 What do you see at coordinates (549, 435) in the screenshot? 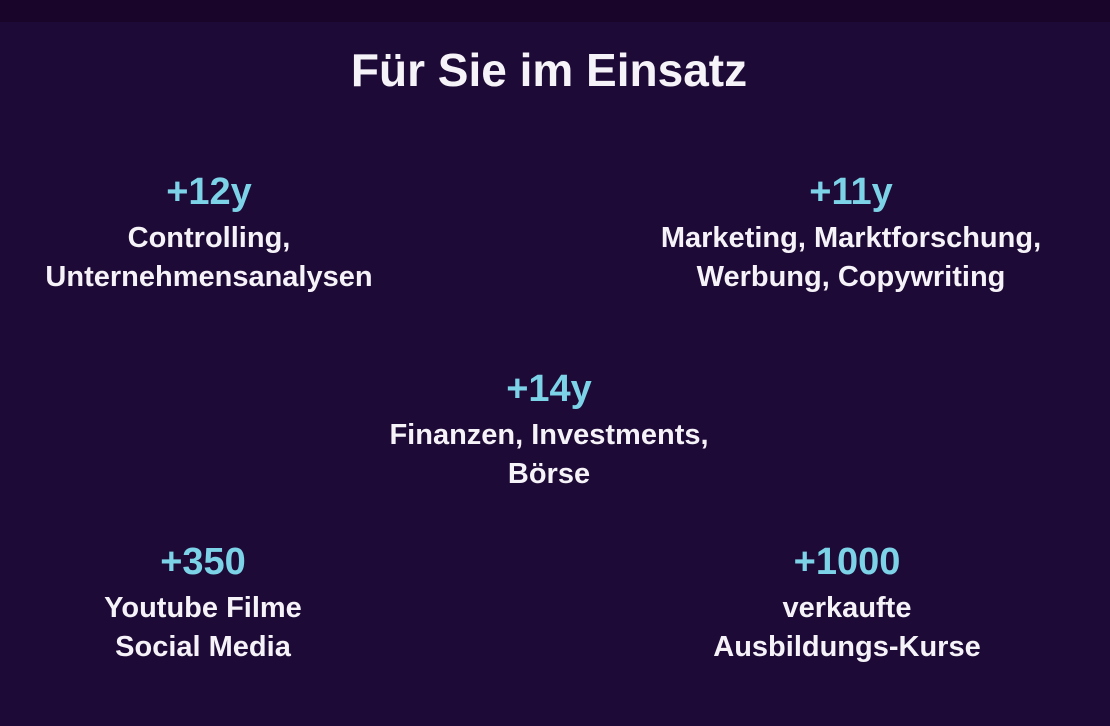
I see `stat-label-line: Finanzen, Investments,` at bounding box center [549, 435].